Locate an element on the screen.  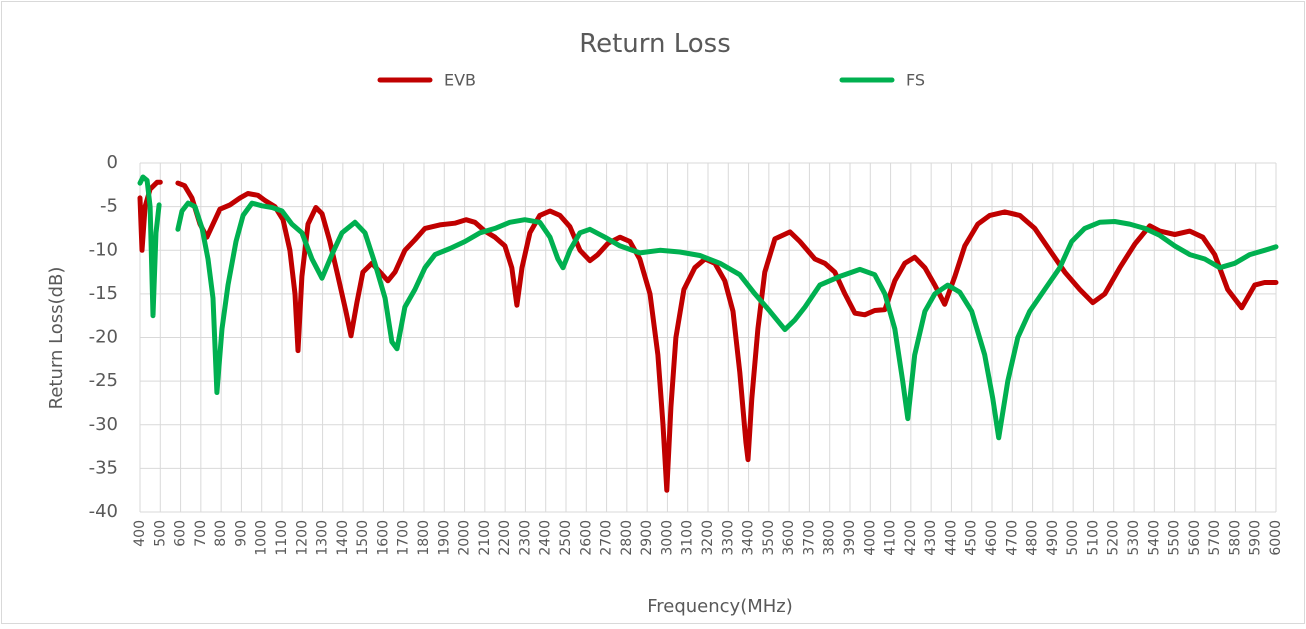
x-tick-label: 2100 is located at coordinates (485, 538).